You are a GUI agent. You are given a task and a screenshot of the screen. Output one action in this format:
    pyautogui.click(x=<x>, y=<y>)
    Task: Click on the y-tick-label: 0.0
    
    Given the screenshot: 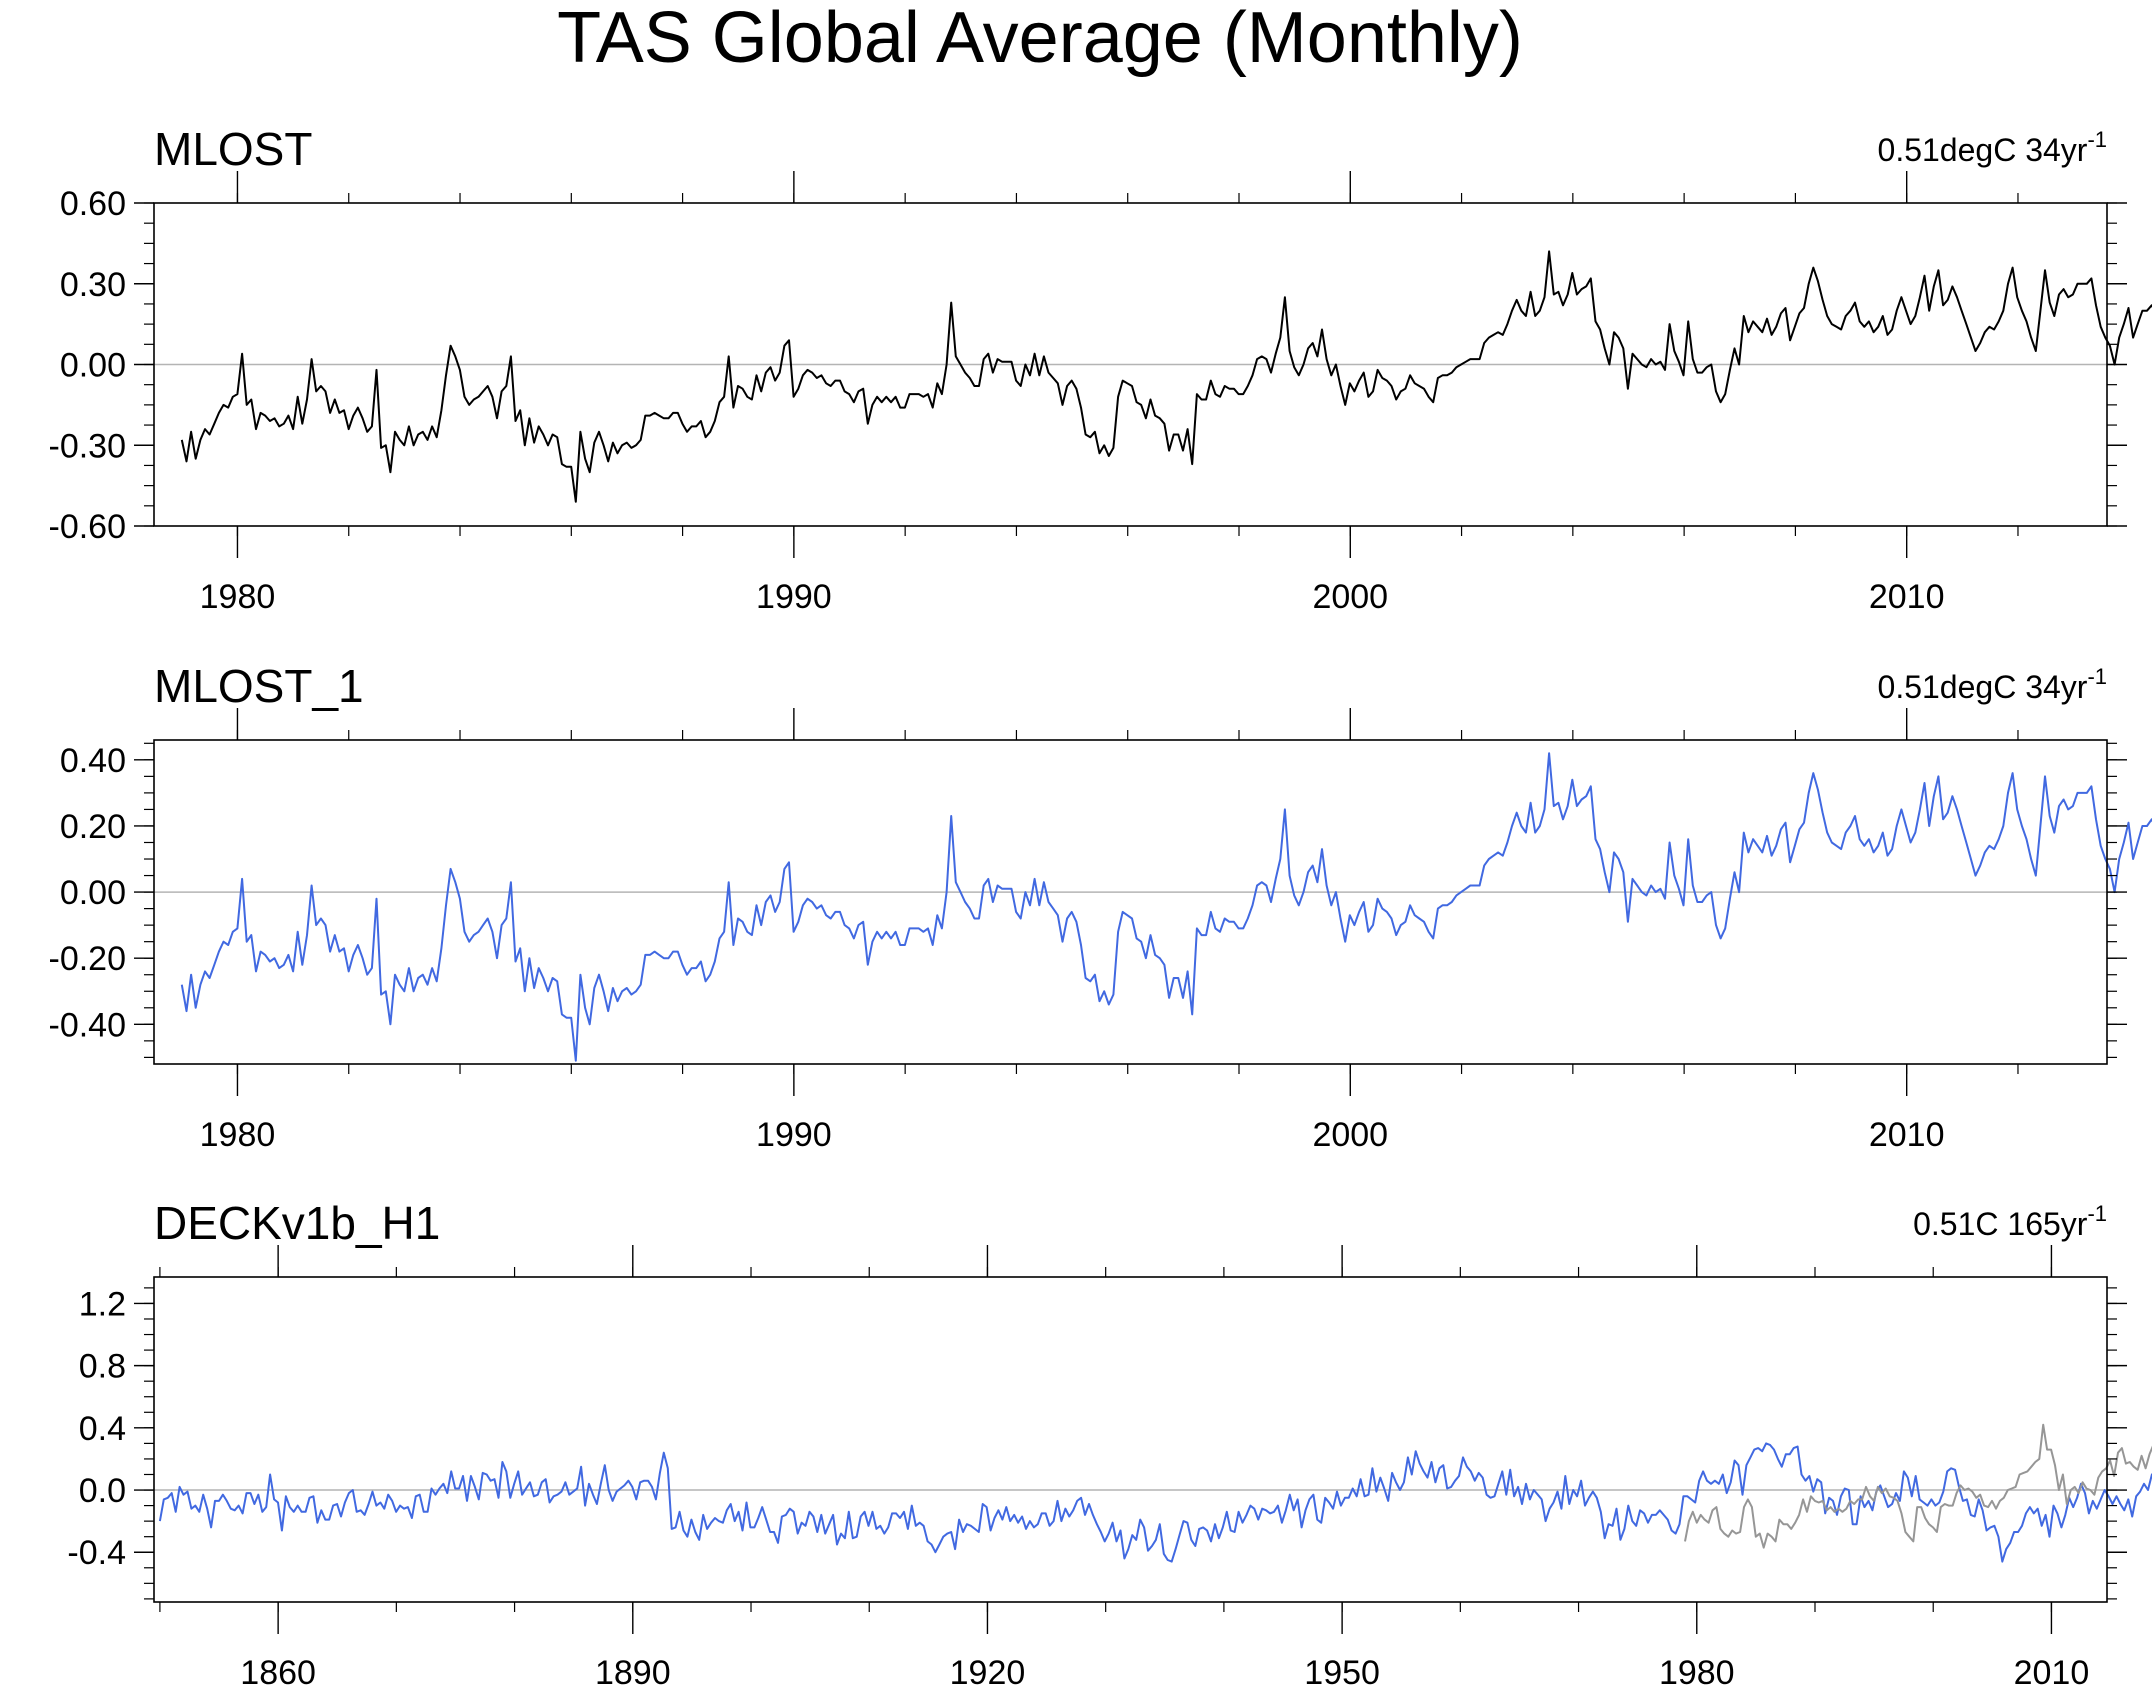 What is the action you would take?
    pyautogui.click(x=102, y=1491)
    